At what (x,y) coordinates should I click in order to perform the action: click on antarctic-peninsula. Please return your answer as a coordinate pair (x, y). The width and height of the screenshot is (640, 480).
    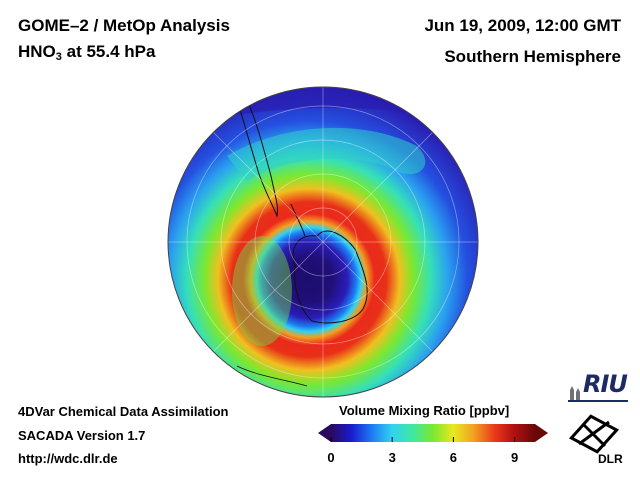
    Looking at the image, I should click on (298, 220).